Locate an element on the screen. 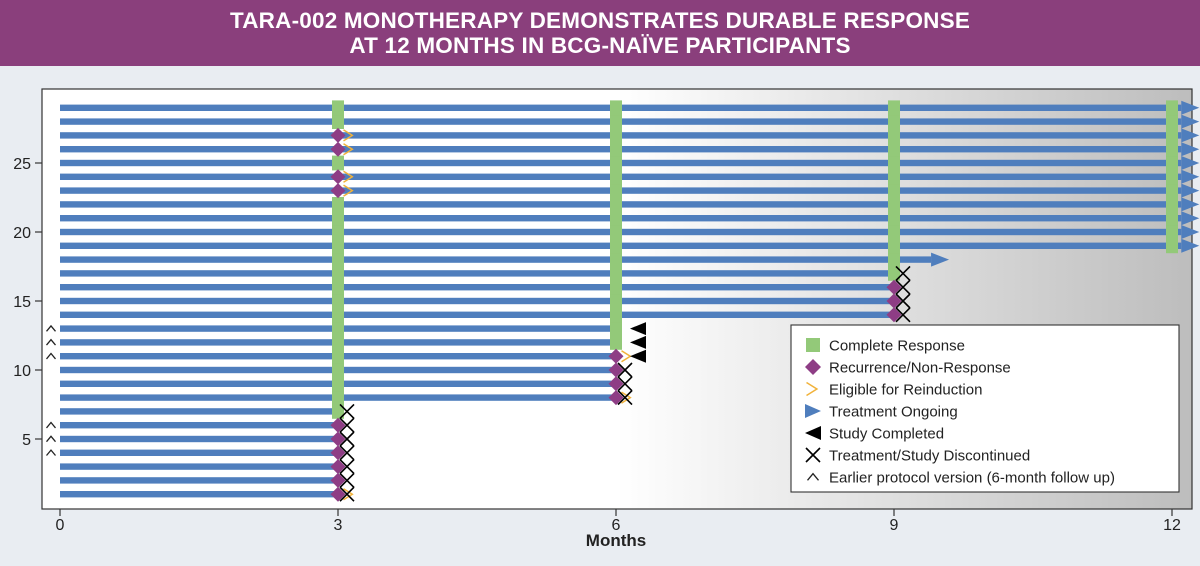 The width and height of the screenshot is (1200, 566). legend-left-triangle-icon is located at coordinates (813, 433).